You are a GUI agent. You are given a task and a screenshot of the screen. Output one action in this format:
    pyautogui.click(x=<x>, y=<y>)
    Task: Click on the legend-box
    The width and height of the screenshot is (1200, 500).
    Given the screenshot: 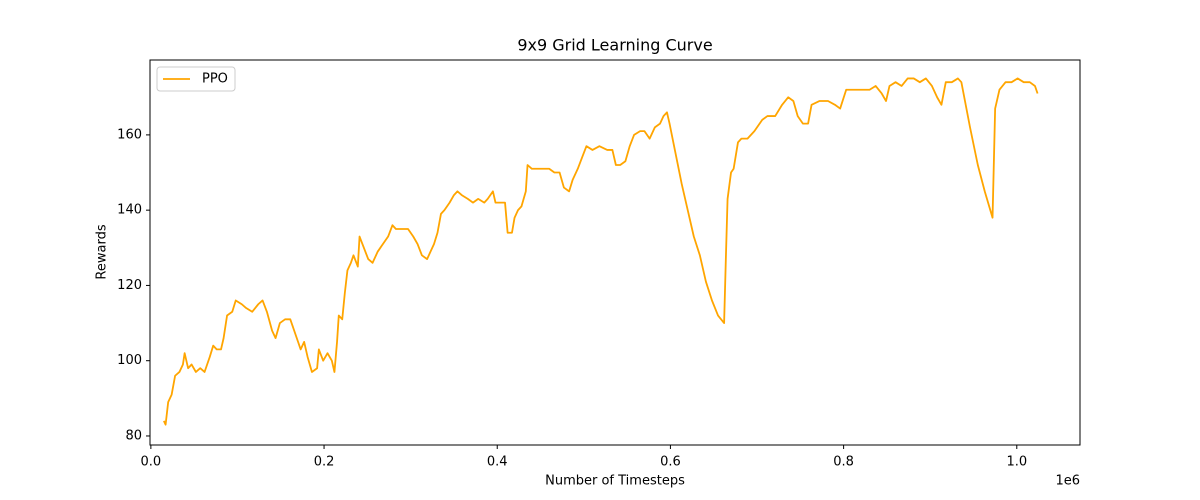 What is the action you would take?
    pyautogui.click(x=196, y=79)
    